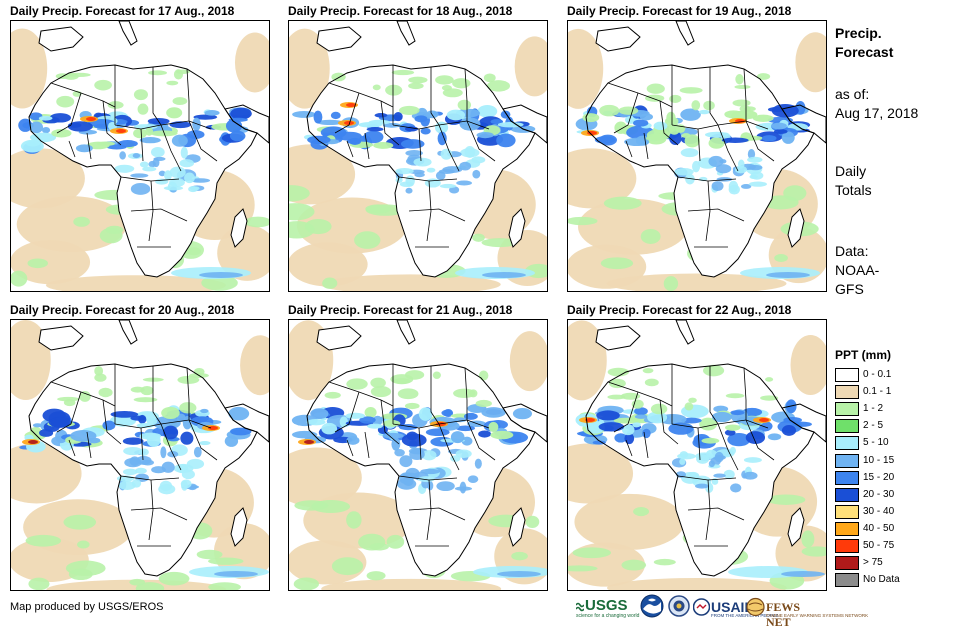 The image size is (967, 630). What do you see at coordinates (122, 310) in the screenshot?
I see `panel-title: Daily Precip. Forecast for 20 Aug., 2018` at bounding box center [122, 310].